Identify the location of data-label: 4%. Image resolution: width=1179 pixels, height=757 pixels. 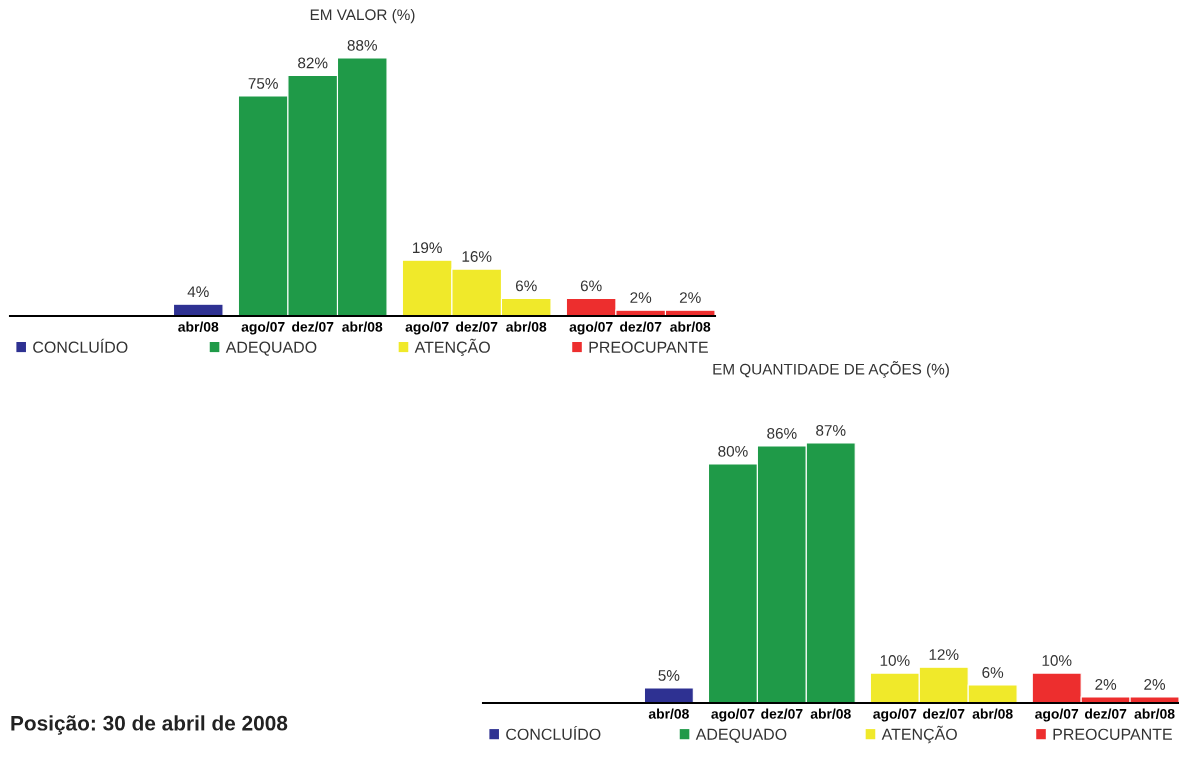
(198, 292).